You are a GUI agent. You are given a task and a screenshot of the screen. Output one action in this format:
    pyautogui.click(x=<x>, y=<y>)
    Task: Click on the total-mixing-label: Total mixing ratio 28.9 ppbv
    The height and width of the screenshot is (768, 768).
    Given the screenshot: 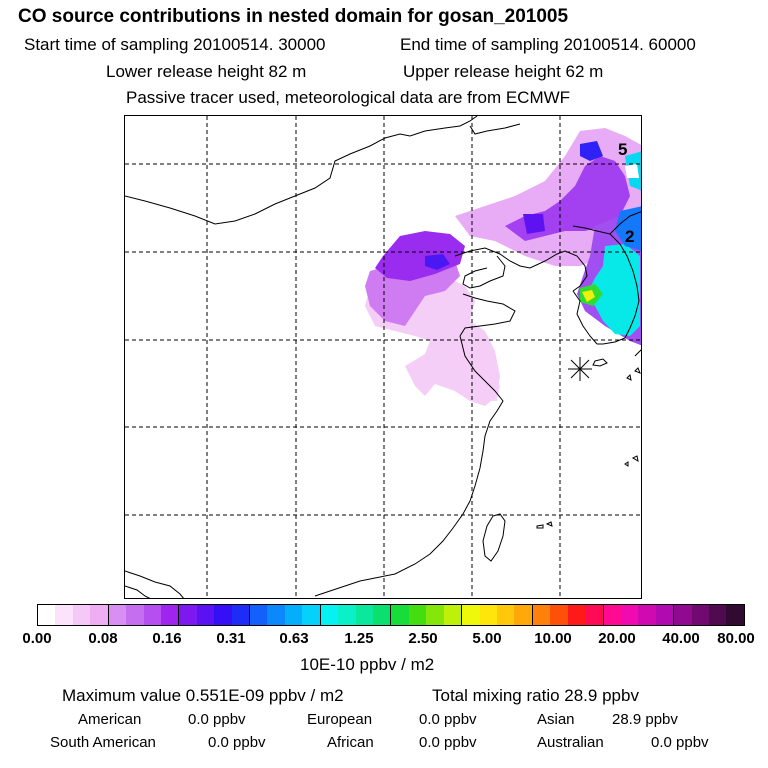 What is the action you would take?
    pyautogui.click(x=535, y=695)
    